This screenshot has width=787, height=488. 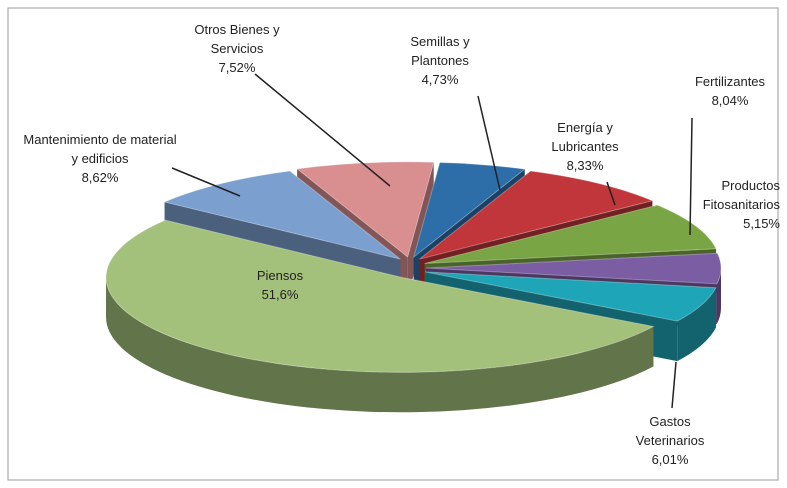 I want to click on category-label: Energía y Lubricantes, so click(x=585, y=137).